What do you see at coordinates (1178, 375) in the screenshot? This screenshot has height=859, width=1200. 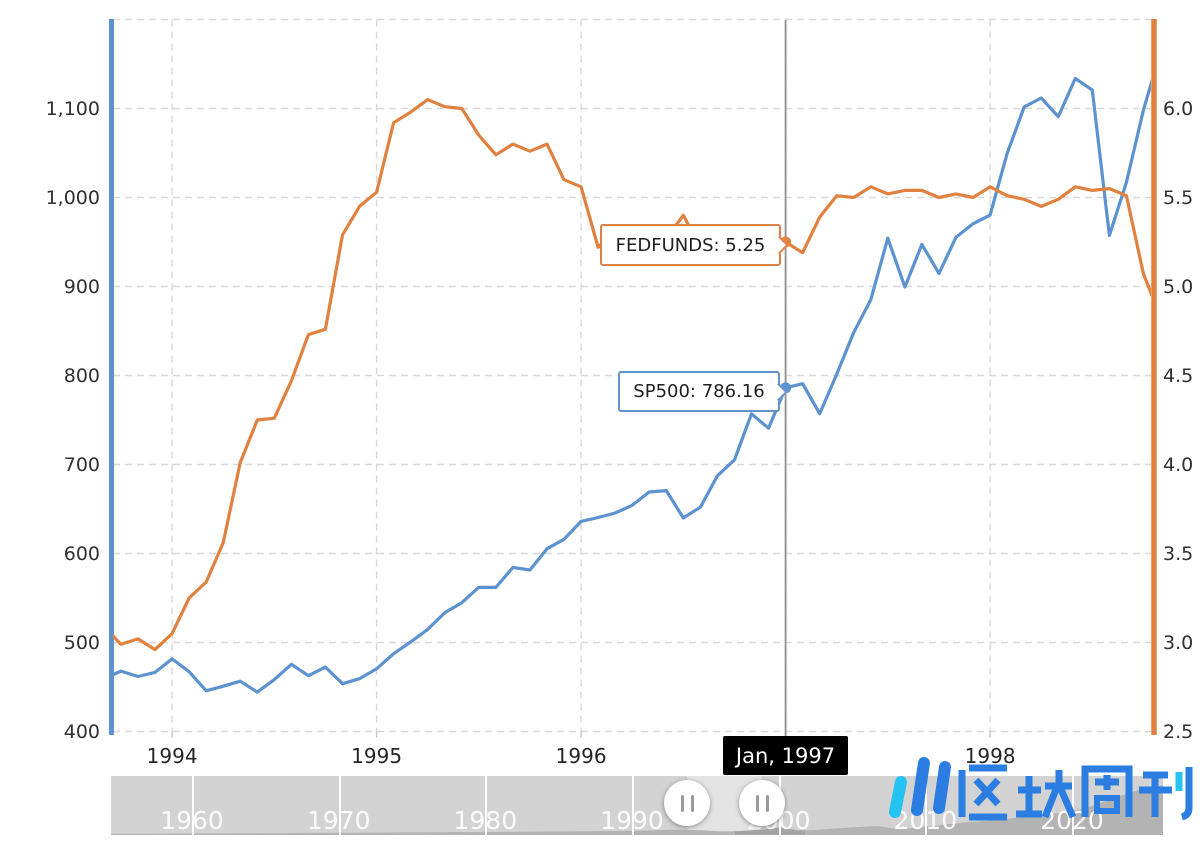 I see `right-axis-tick: 4.5` at bounding box center [1178, 375].